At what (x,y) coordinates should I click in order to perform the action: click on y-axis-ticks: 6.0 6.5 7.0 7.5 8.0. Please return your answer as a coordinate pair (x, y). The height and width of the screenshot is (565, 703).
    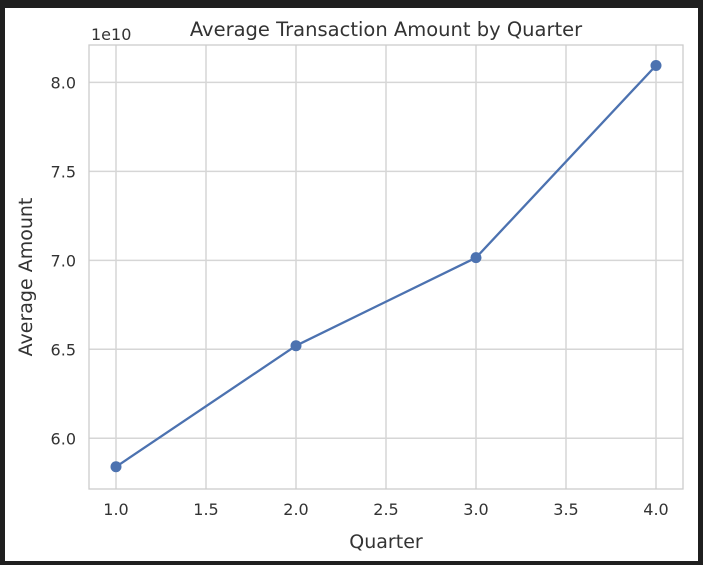
    Looking at the image, I should click on (63, 260).